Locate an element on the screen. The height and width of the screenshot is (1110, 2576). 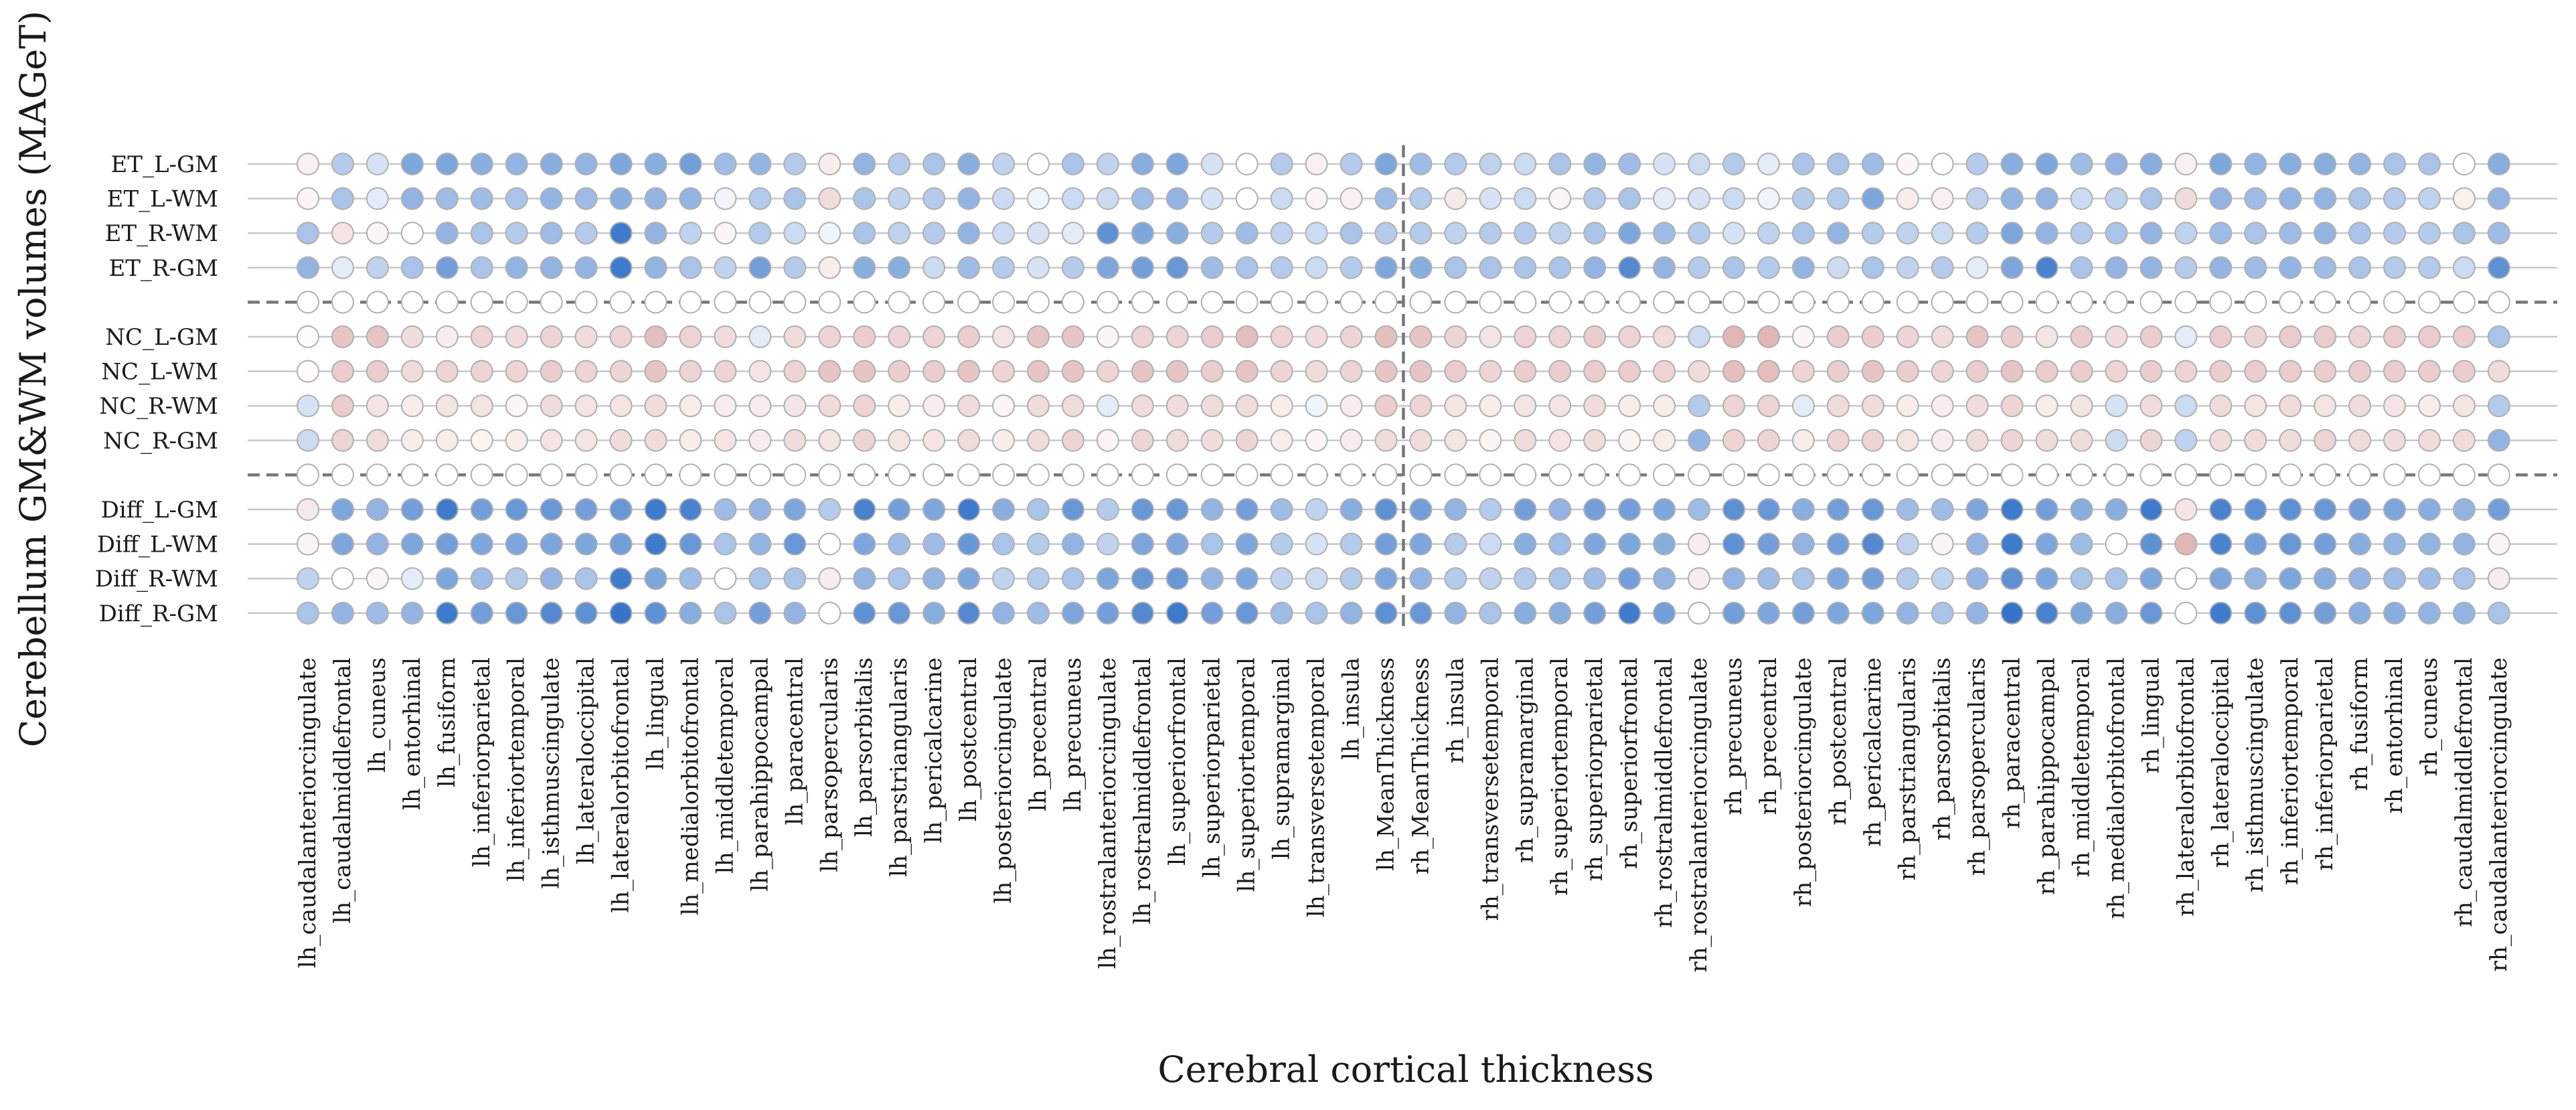
column-label: lh_superiorparietal is located at coordinates (1213, 767).